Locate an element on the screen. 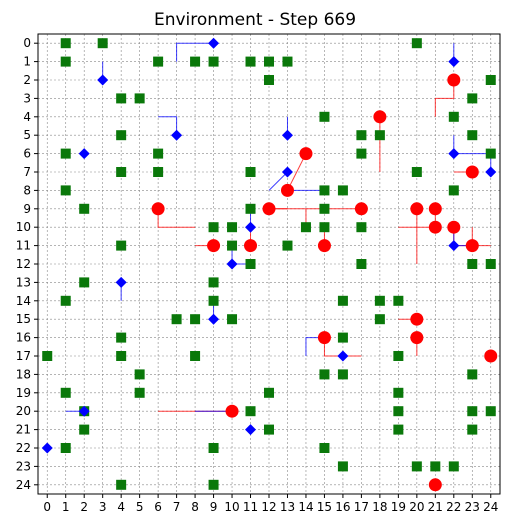 This screenshot has width=509, height=529. y-tick-label: 9 is located at coordinates (27, 209).